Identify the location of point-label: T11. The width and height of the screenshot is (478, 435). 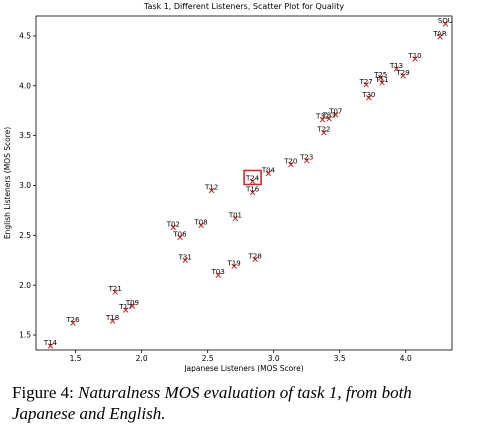
(381, 80).